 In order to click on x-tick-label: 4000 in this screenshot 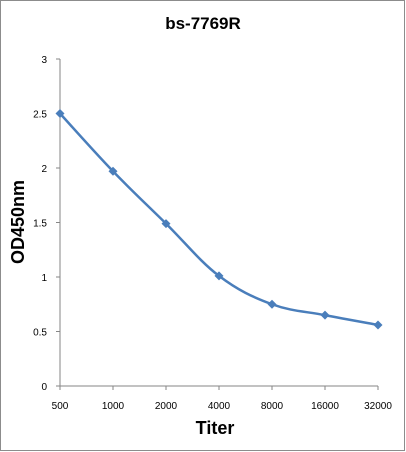, I will do `click(219, 406)`.